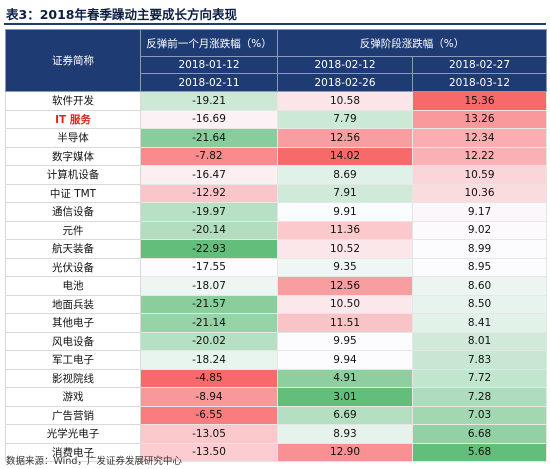 This screenshot has width=550, height=469. What do you see at coordinates (73, 452) in the screenshot?
I see `security-name-cell: 消费电子` at bounding box center [73, 452].